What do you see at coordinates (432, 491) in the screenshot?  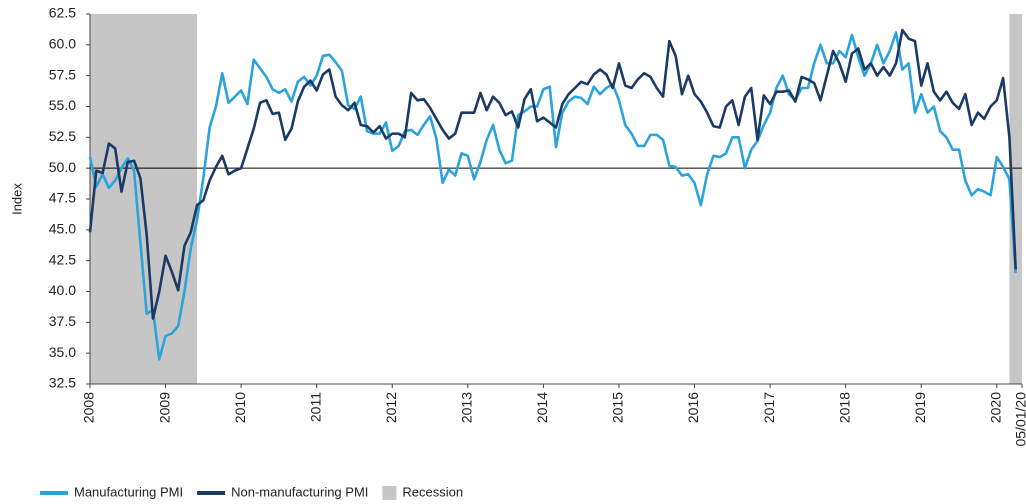 I see `legend-label: Recession` at bounding box center [432, 491].